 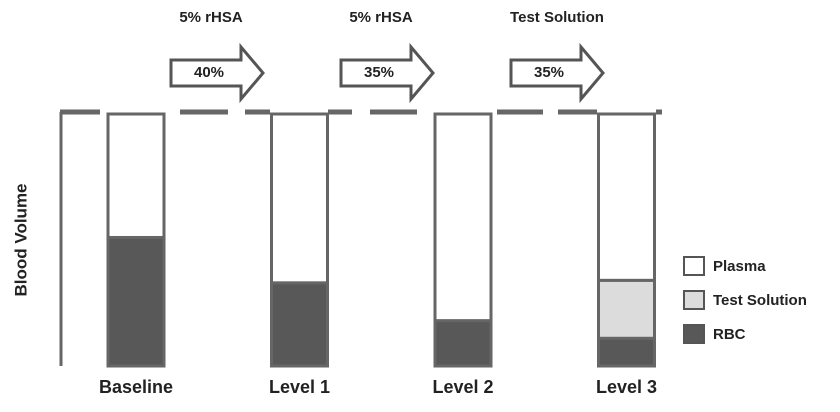 I want to click on category-label: Level 3, so click(x=626, y=387).